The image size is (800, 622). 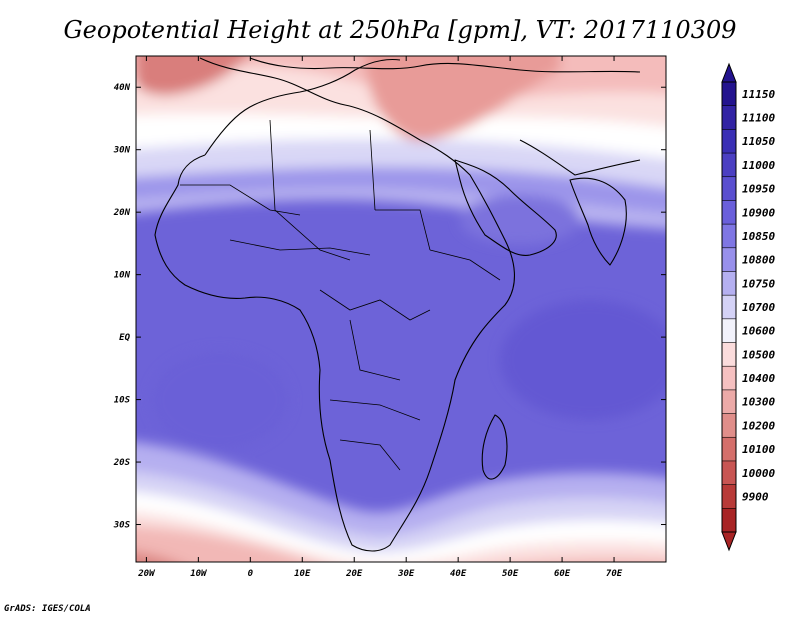 What do you see at coordinates (758, 283) in the screenshot?
I see `colorbar-label: 10750` at bounding box center [758, 283].